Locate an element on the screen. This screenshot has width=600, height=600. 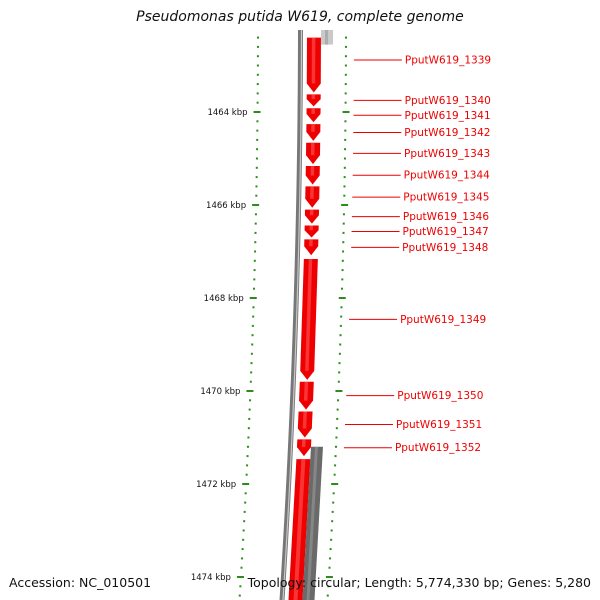
gene-label: PputW619_1340 is located at coordinates (448, 101).